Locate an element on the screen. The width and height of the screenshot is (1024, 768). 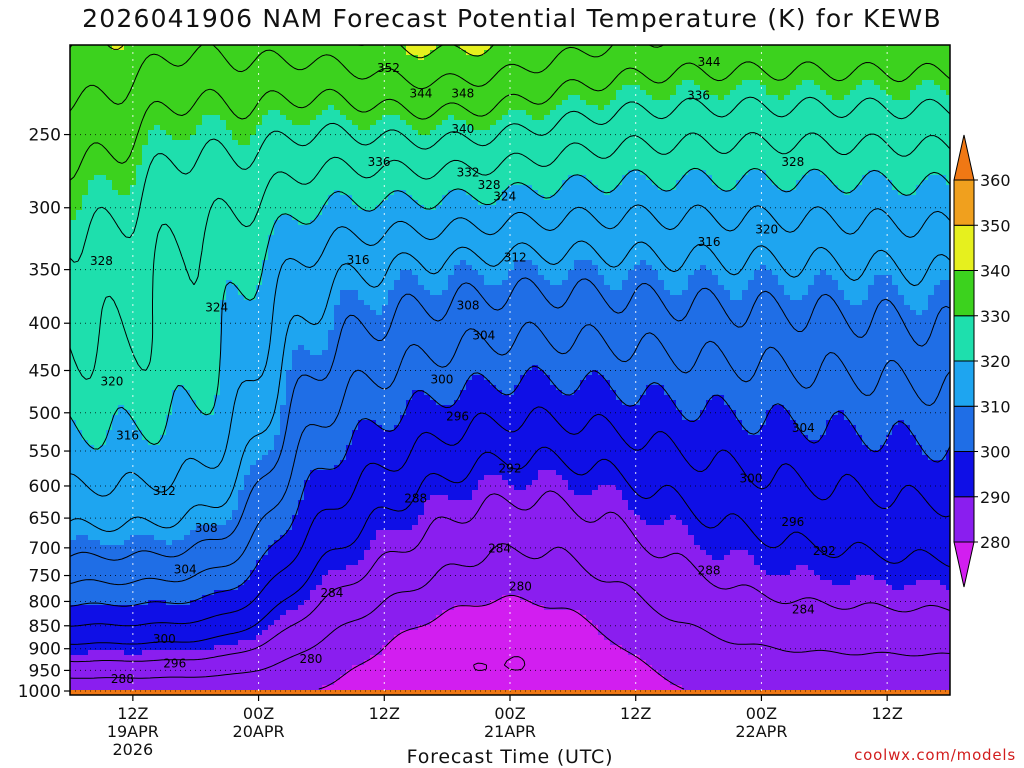
colorbar-label-330: 330 is located at coordinates (995, 316).